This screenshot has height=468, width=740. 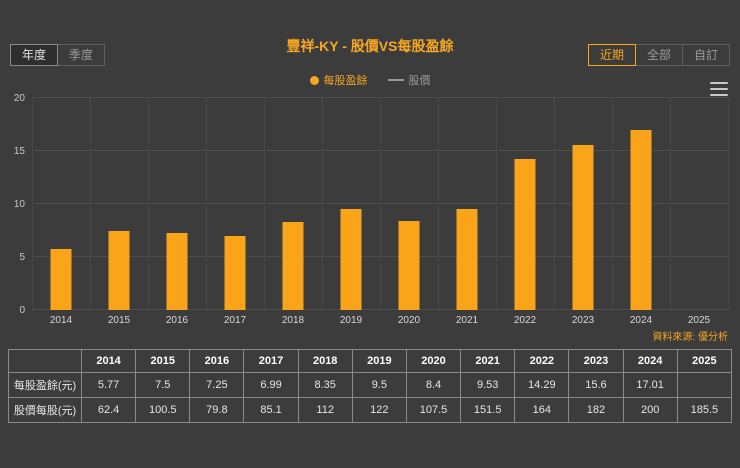 What do you see at coordinates (108, 410) in the screenshot?
I see `table-cell: 62.4` at bounding box center [108, 410].